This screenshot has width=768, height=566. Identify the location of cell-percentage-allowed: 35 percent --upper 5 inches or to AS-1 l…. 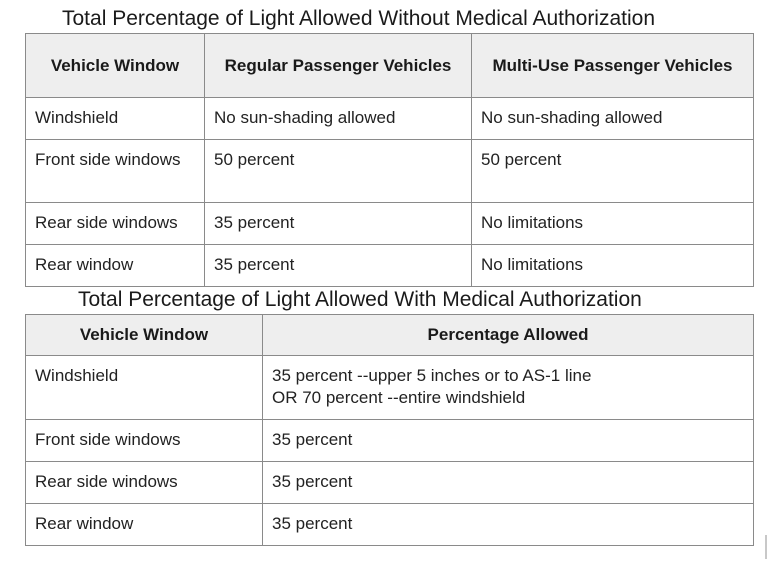
(508, 387).